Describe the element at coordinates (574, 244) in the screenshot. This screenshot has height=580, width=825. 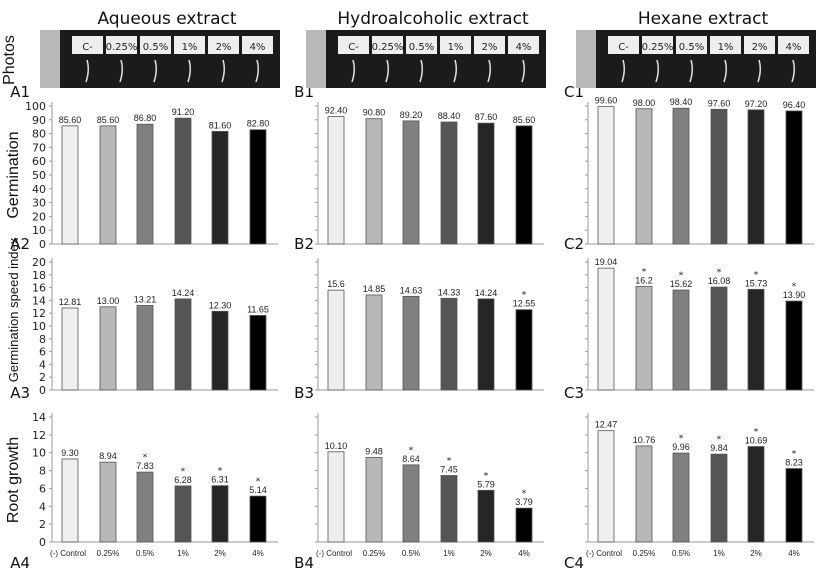
I see `panel-label: C2` at that location.